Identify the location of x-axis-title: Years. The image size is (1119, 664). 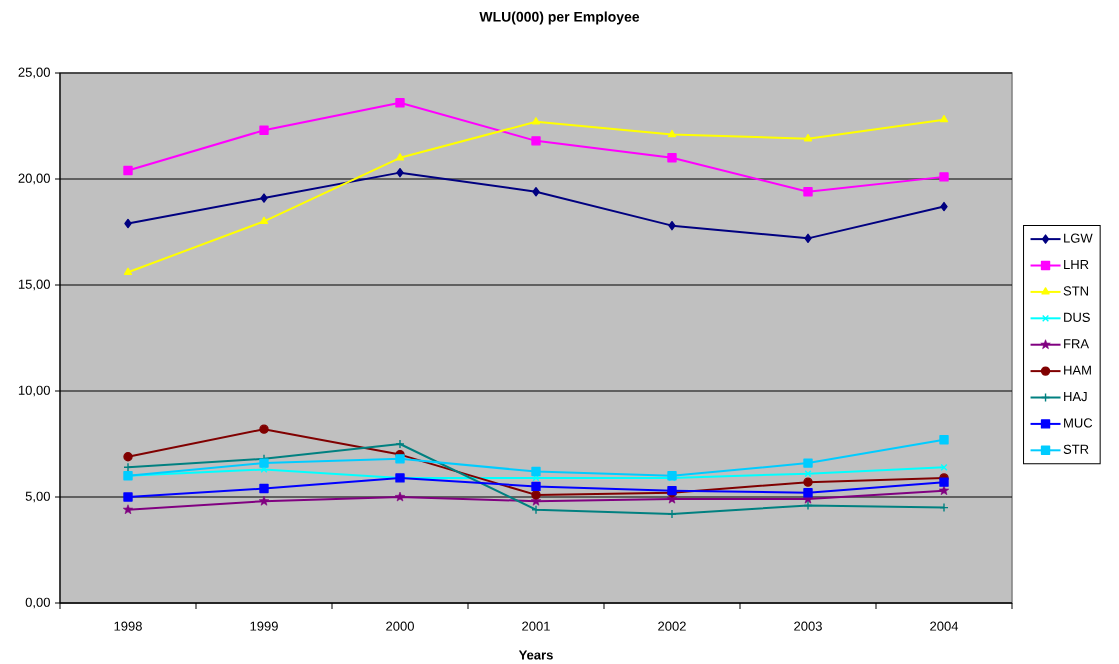
(535, 655).